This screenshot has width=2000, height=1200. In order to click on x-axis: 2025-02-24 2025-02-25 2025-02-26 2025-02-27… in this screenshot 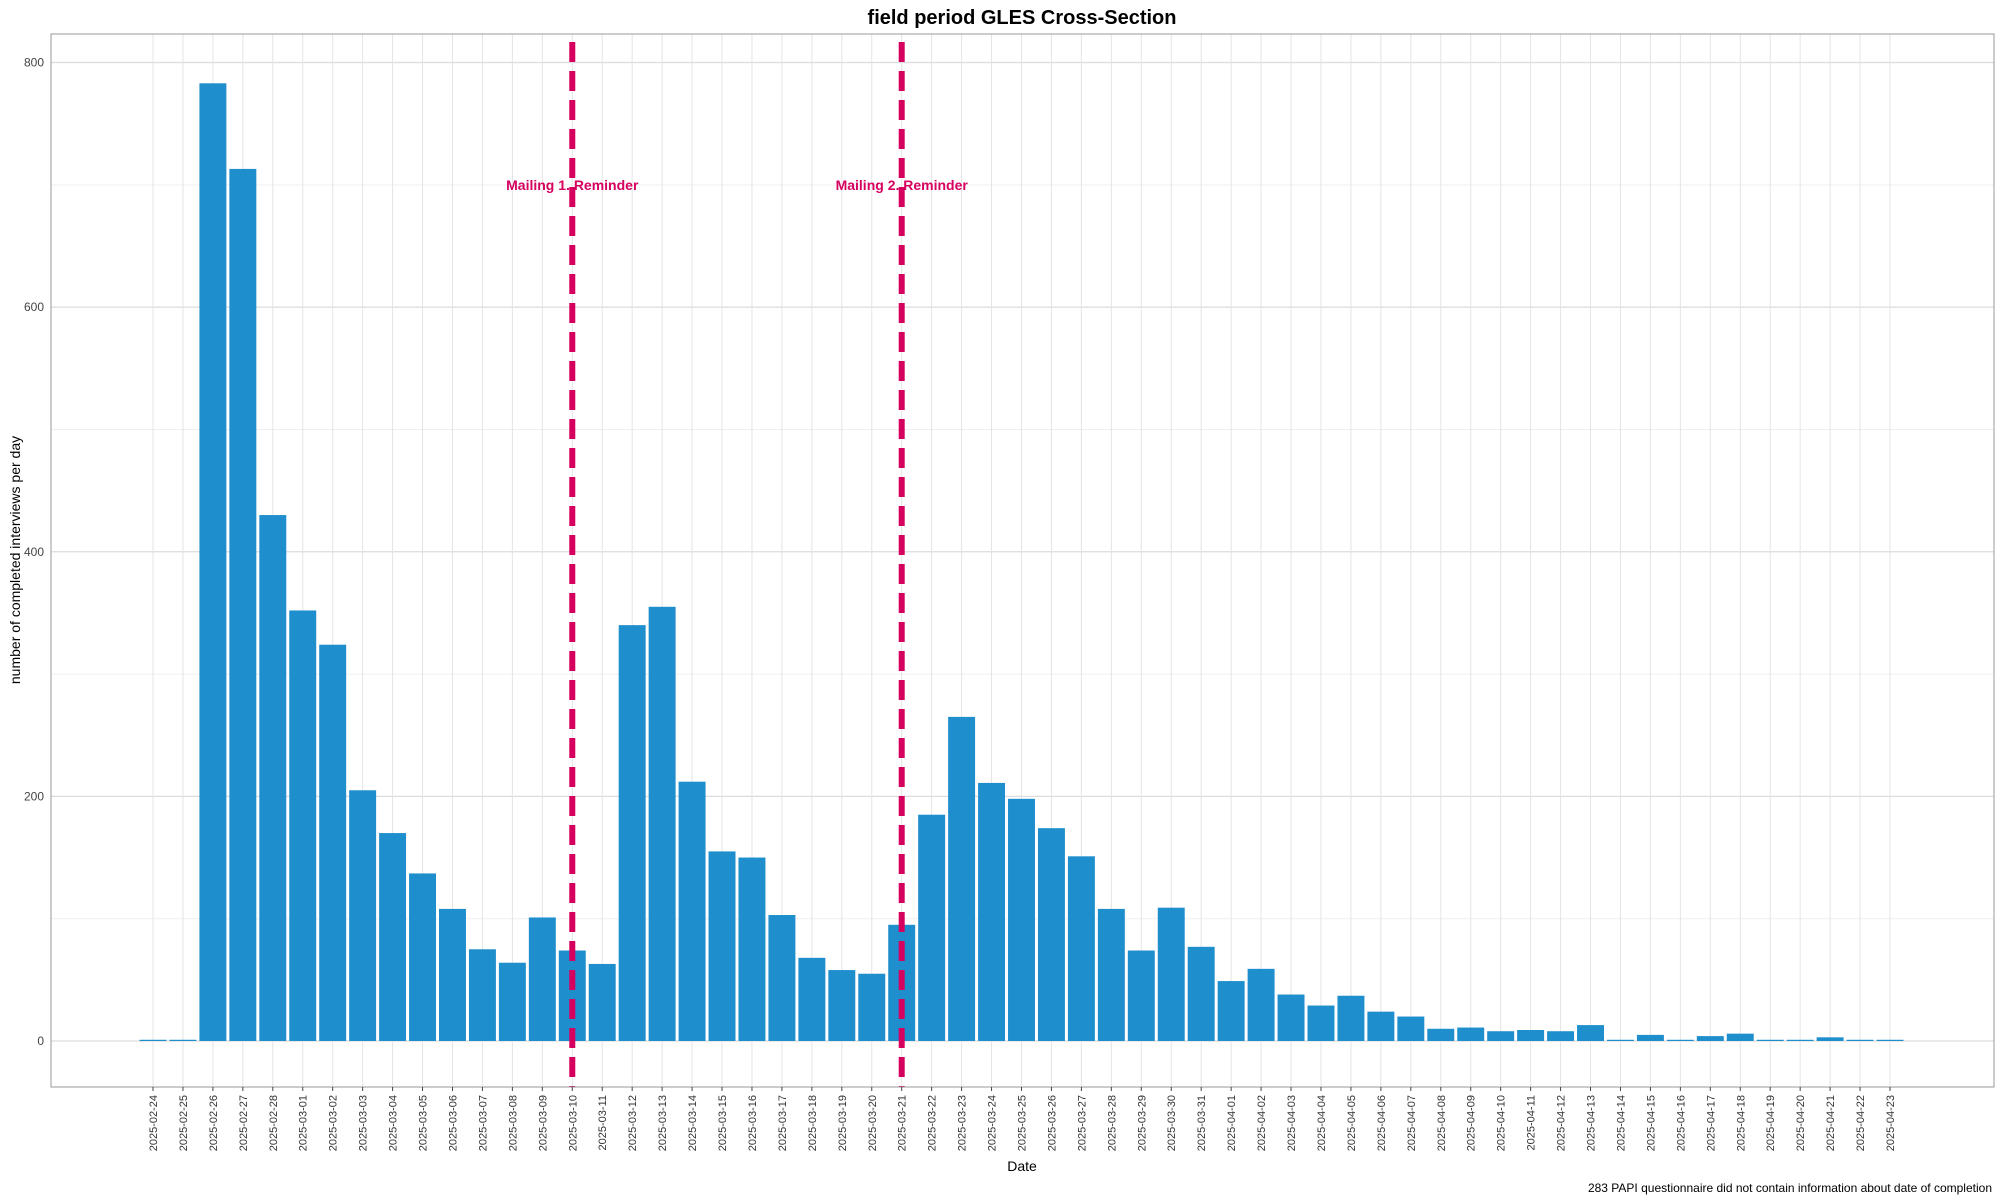, I will do `click(1022, 1119)`.